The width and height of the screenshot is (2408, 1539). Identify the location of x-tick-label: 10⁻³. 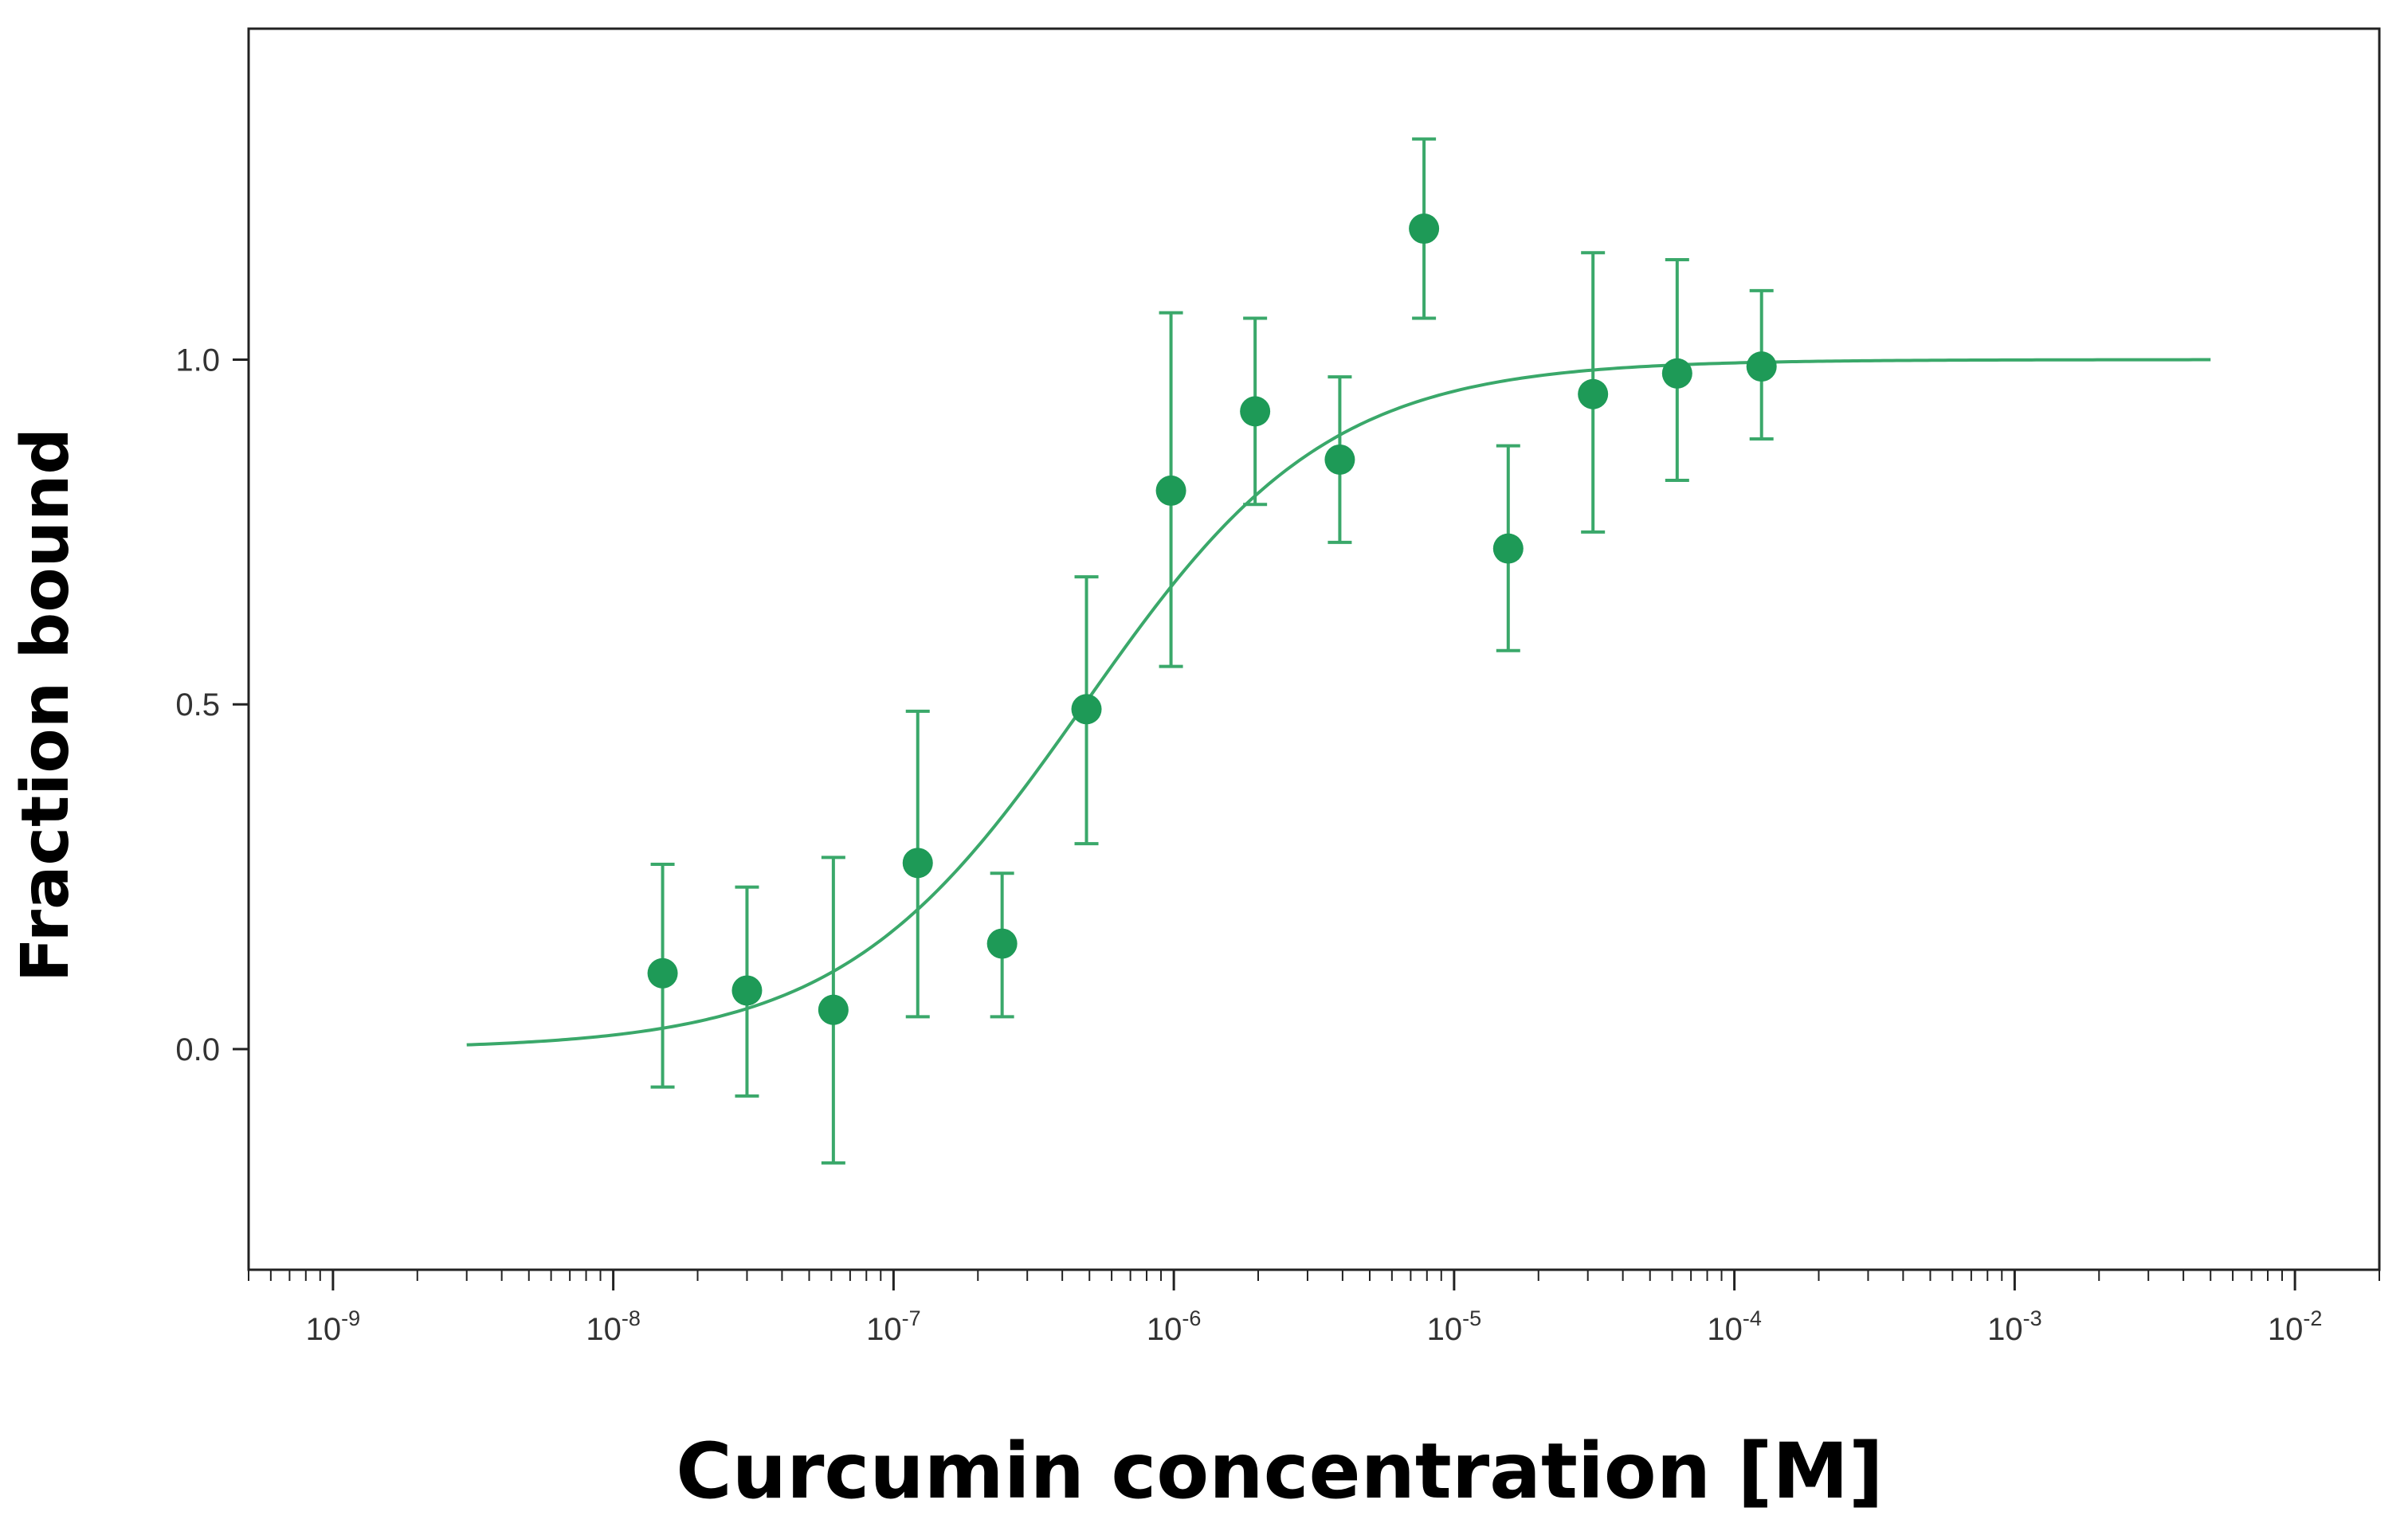
(2014, 1326).